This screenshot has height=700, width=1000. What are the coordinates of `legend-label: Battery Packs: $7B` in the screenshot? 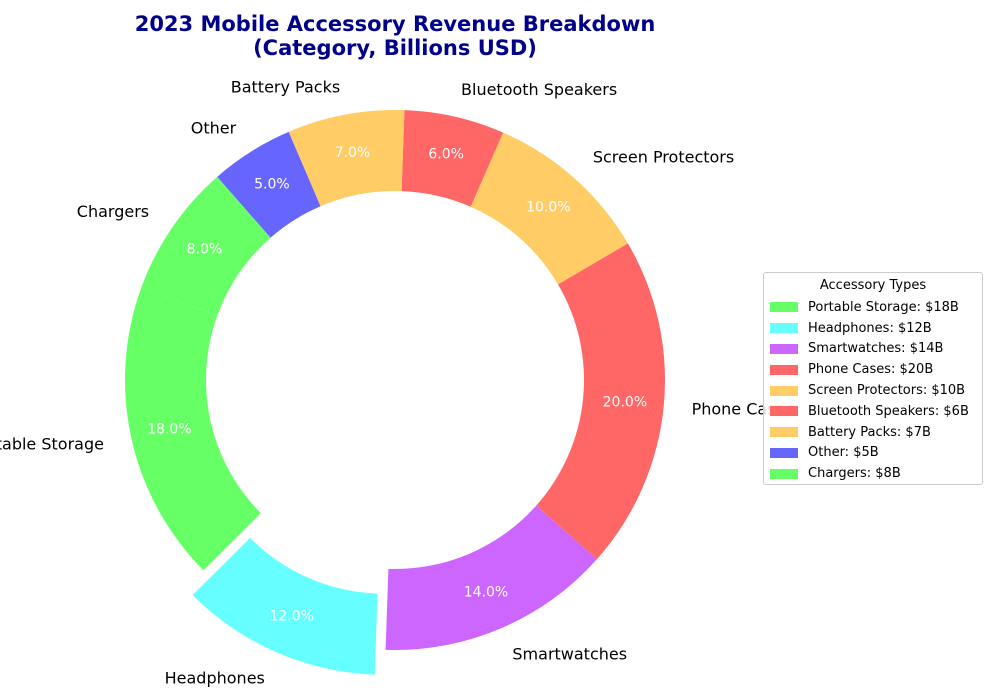 It's located at (869, 432).